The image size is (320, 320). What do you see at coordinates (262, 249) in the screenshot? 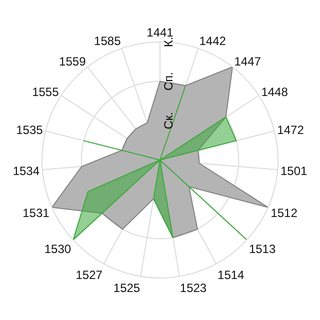
I see `spoke-label: 1513` at bounding box center [262, 249].